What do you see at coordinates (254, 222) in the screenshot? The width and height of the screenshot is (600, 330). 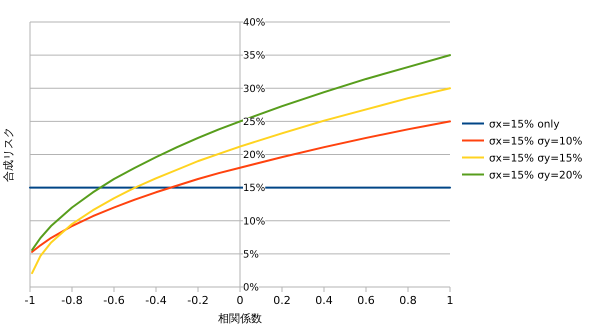 I see `y-tick-label: 10%` at bounding box center [254, 222].